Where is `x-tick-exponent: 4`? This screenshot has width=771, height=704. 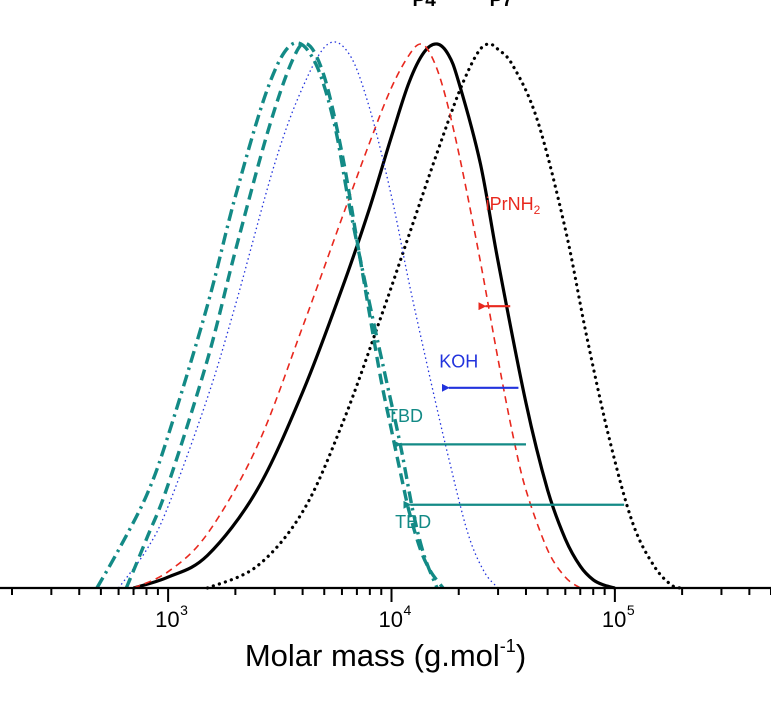 x-tick-exponent: 4 is located at coordinates (408, 610).